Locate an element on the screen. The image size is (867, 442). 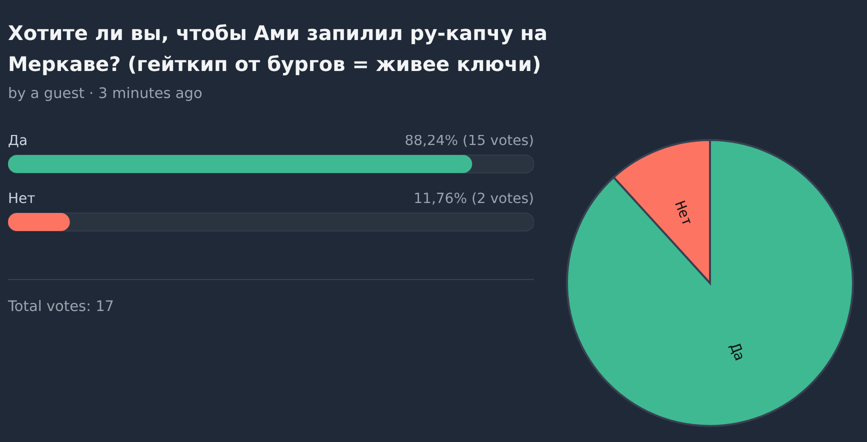
category-label: Нет is located at coordinates (22, 199).